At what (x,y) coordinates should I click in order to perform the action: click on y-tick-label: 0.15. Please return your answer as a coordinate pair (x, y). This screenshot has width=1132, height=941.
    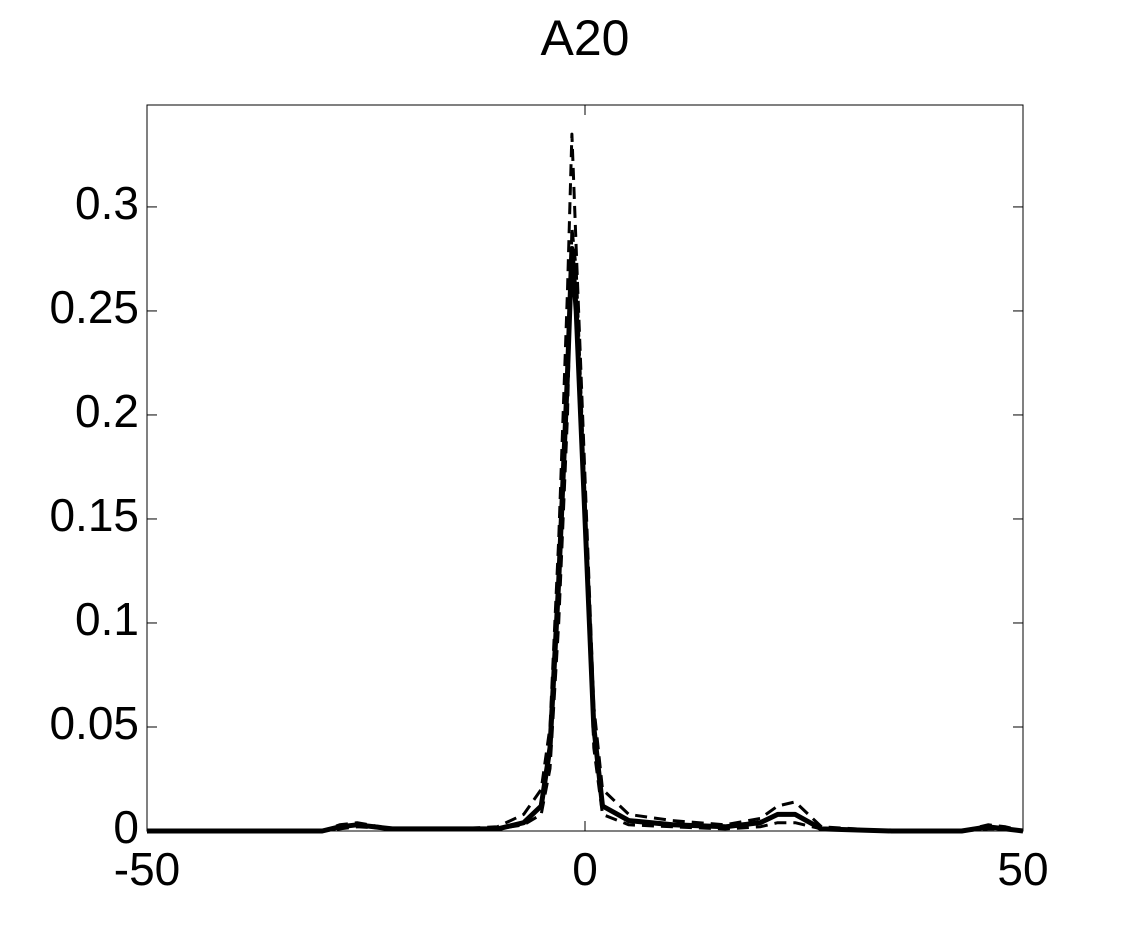
    Looking at the image, I should click on (94, 515).